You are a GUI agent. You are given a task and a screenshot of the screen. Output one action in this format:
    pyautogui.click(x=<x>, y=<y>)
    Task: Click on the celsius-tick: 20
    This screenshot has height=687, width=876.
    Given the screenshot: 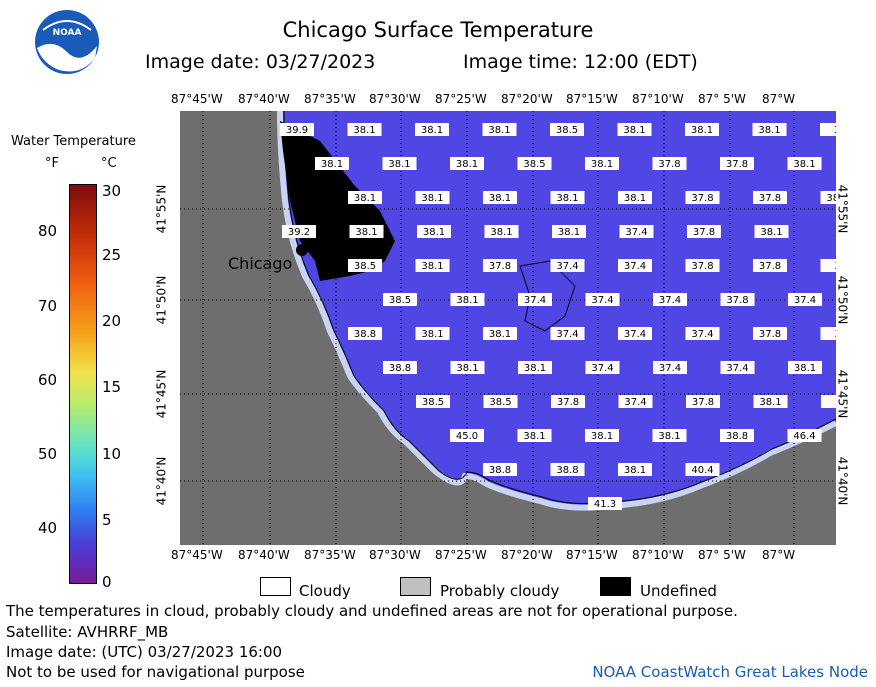 What is the action you would take?
    pyautogui.click(x=112, y=321)
    